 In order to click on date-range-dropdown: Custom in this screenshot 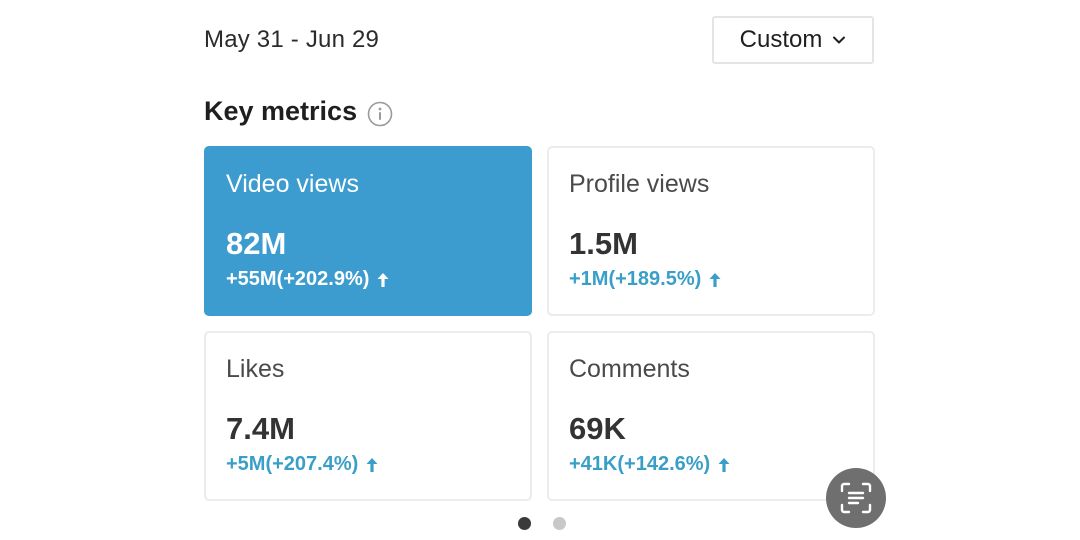, I will do `click(793, 40)`.